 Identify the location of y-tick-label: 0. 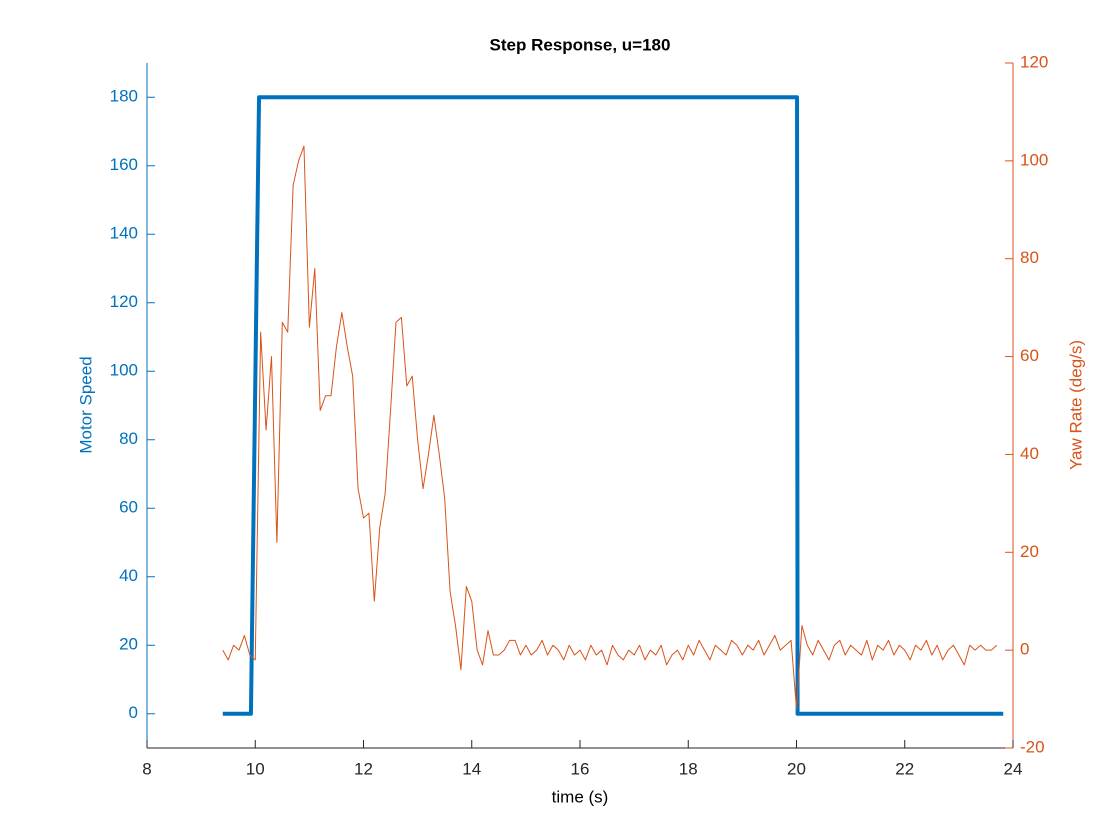
(133, 712).